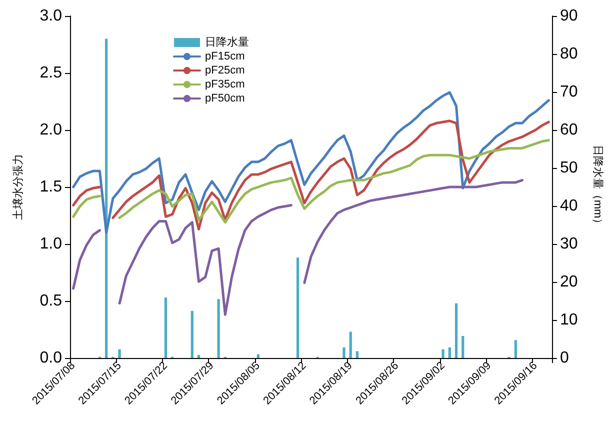 The image size is (611, 425). Describe the element at coordinates (569, 168) in the screenshot. I see `y2-tick-label: 50` at that location.